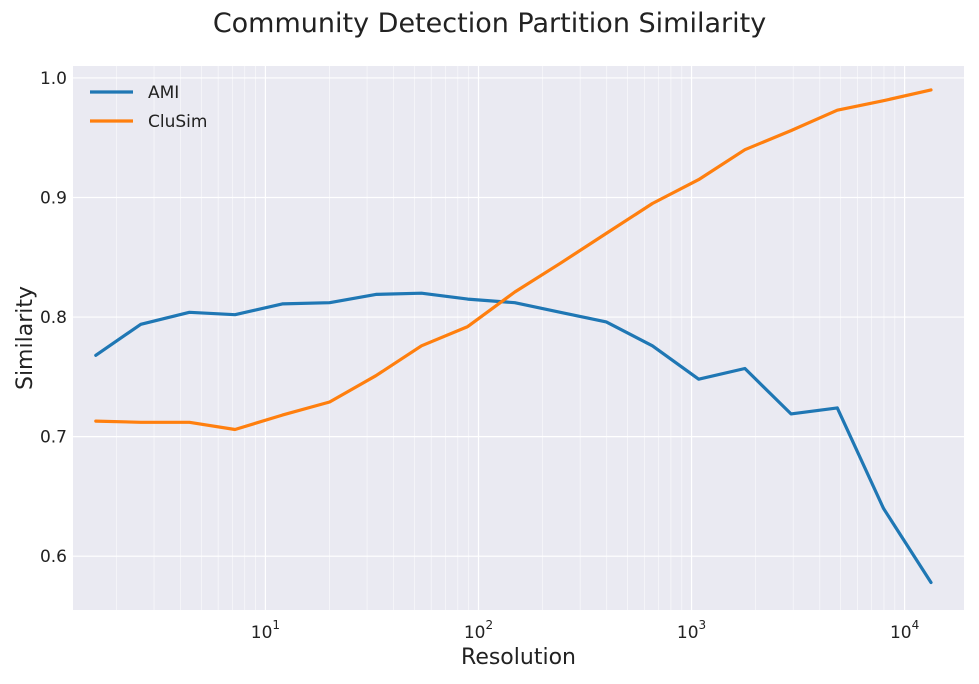 The image size is (979, 684). Describe the element at coordinates (691, 630) in the screenshot. I see `x-tick-label: 10³` at that location.